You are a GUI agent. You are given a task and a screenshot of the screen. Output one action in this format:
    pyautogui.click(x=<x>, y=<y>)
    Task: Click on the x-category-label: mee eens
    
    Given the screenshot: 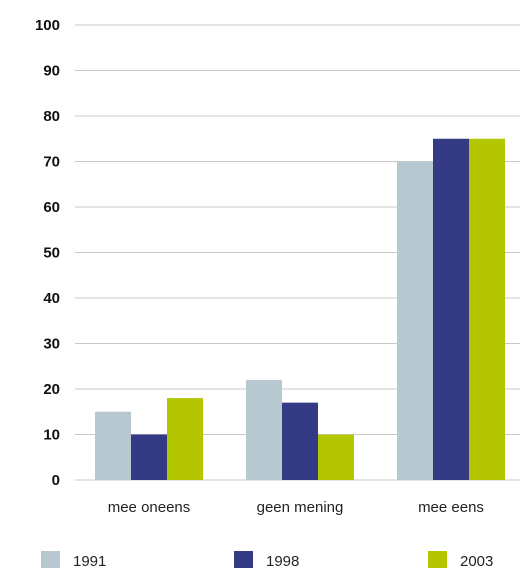 What is the action you would take?
    pyautogui.click(x=451, y=507)
    